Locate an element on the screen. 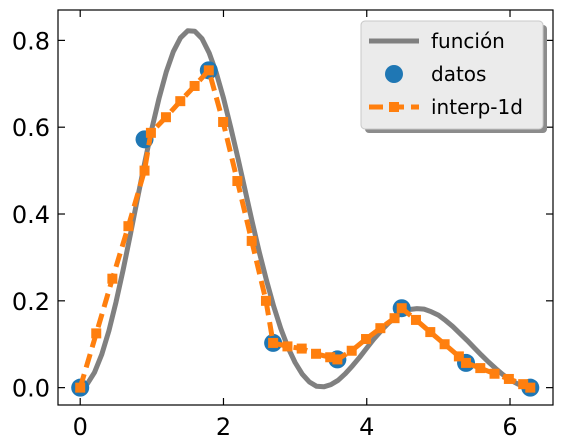 This screenshot has width=563, height=446. x-tick-label: 4 is located at coordinates (366, 427).